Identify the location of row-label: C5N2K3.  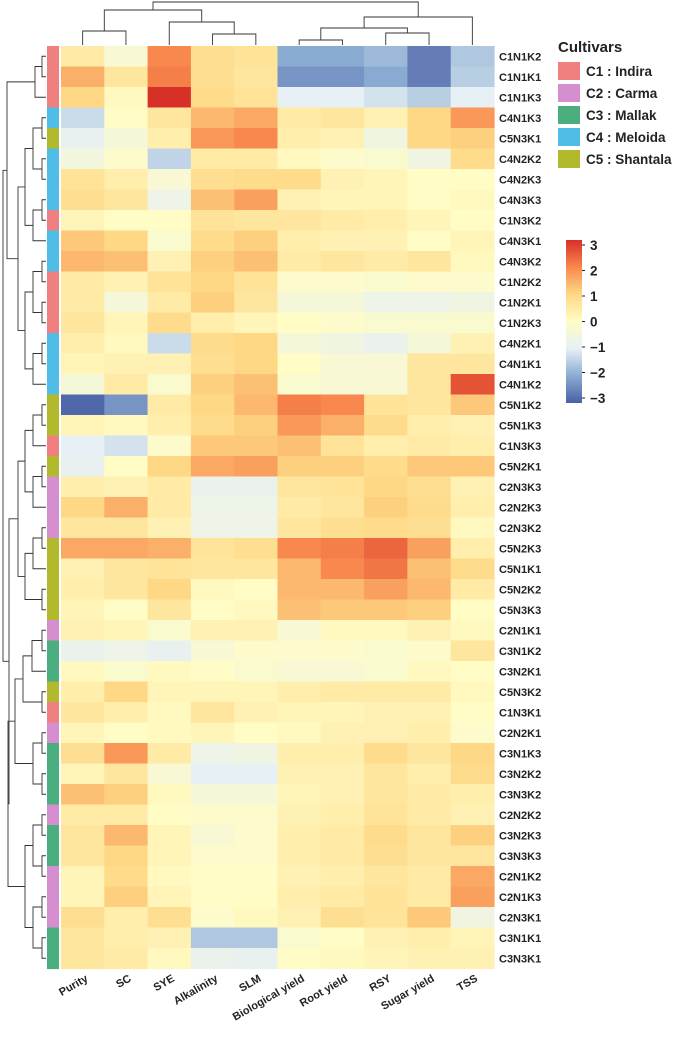
(520, 549).